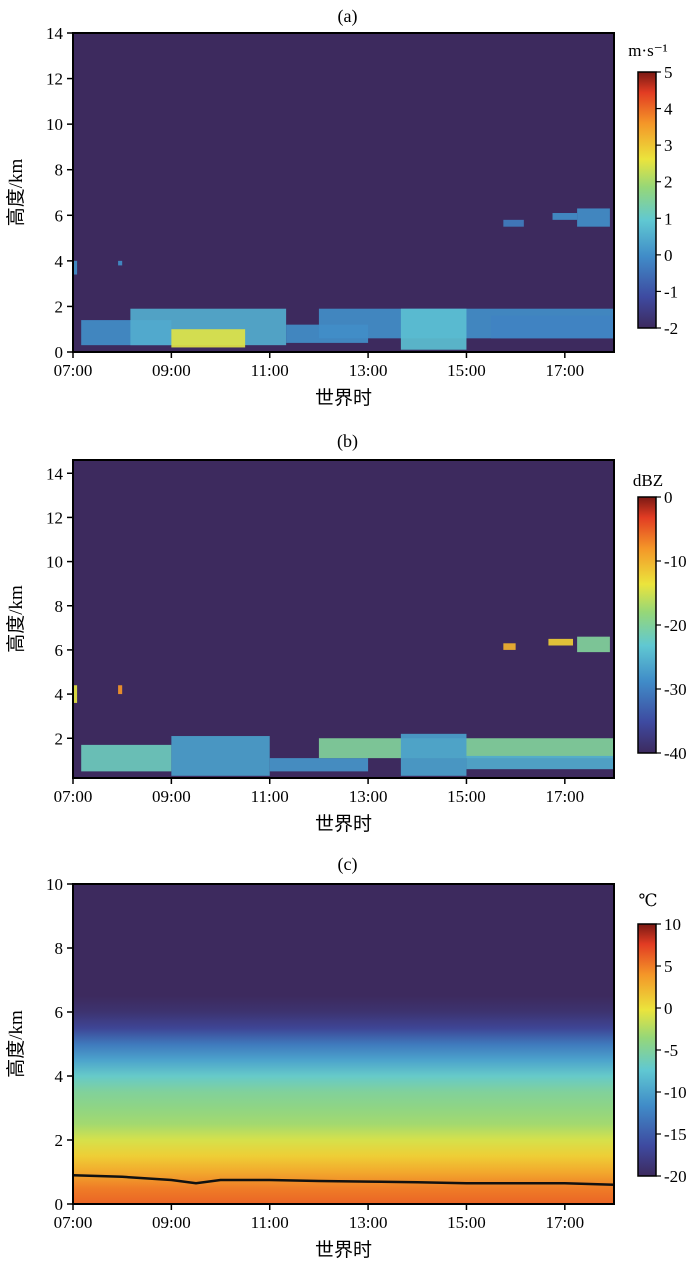 The height and width of the screenshot is (1267, 700). What do you see at coordinates (668, 218) in the screenshot?
I see `colorbar-tick-label: 1` at bounding box center [668, 218].